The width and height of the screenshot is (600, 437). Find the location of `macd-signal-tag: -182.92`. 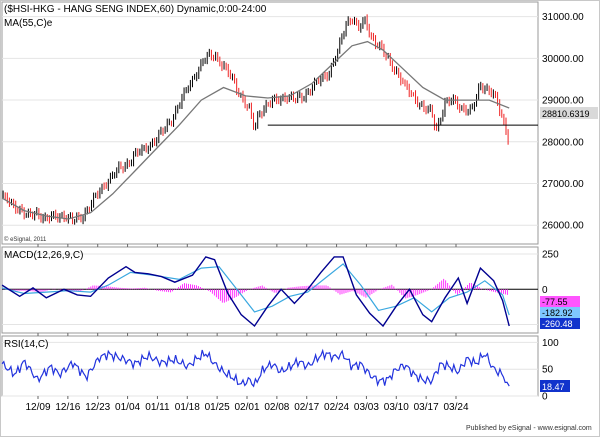

macd-signal-tag: -182.92 is located at coordinates (557, 313).